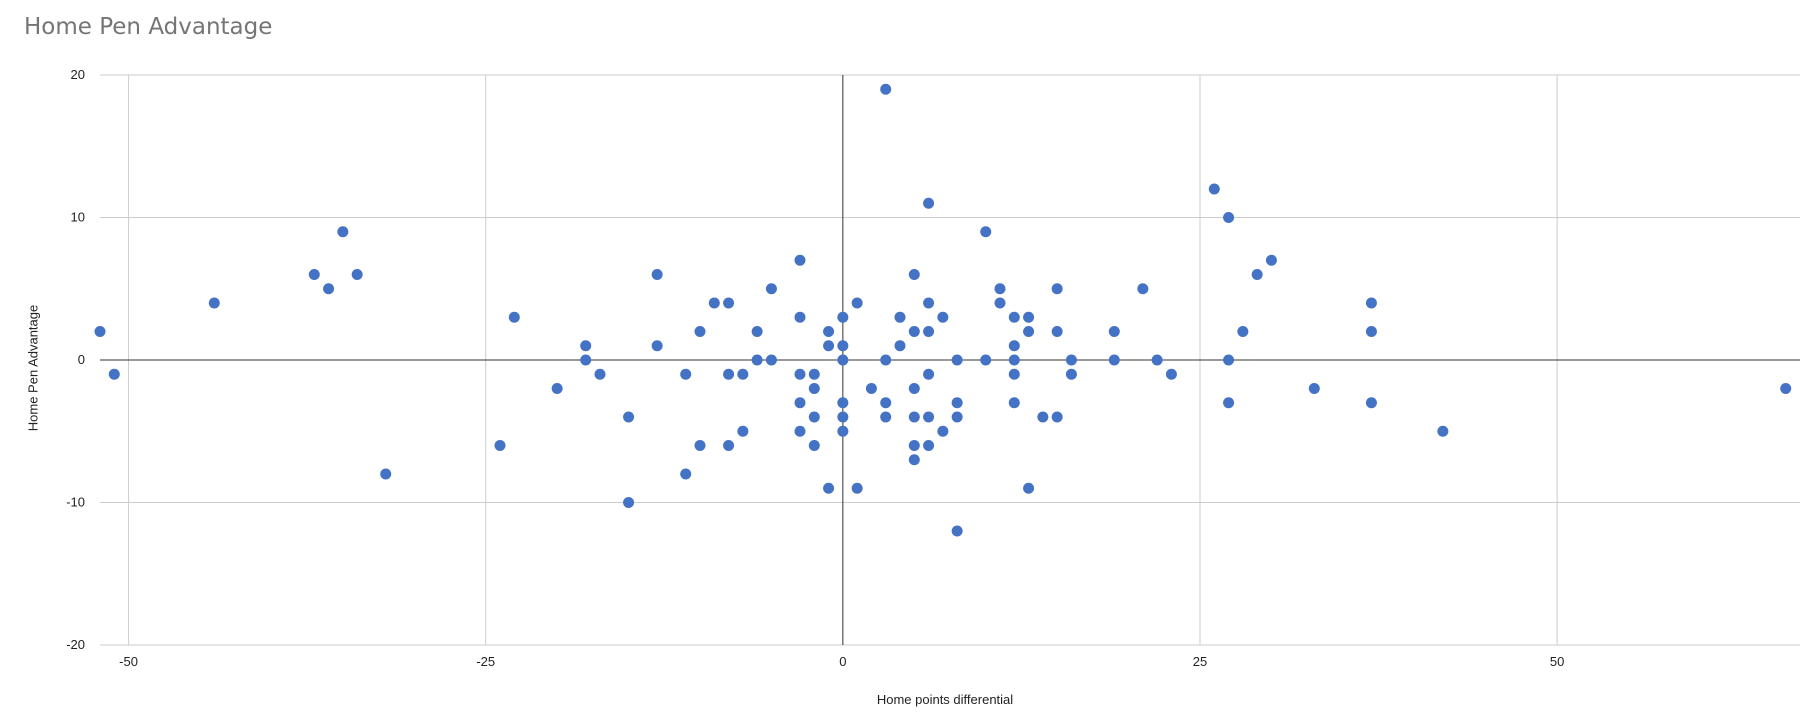  I want to click on y-tick-label: -10, so click(75, 502).